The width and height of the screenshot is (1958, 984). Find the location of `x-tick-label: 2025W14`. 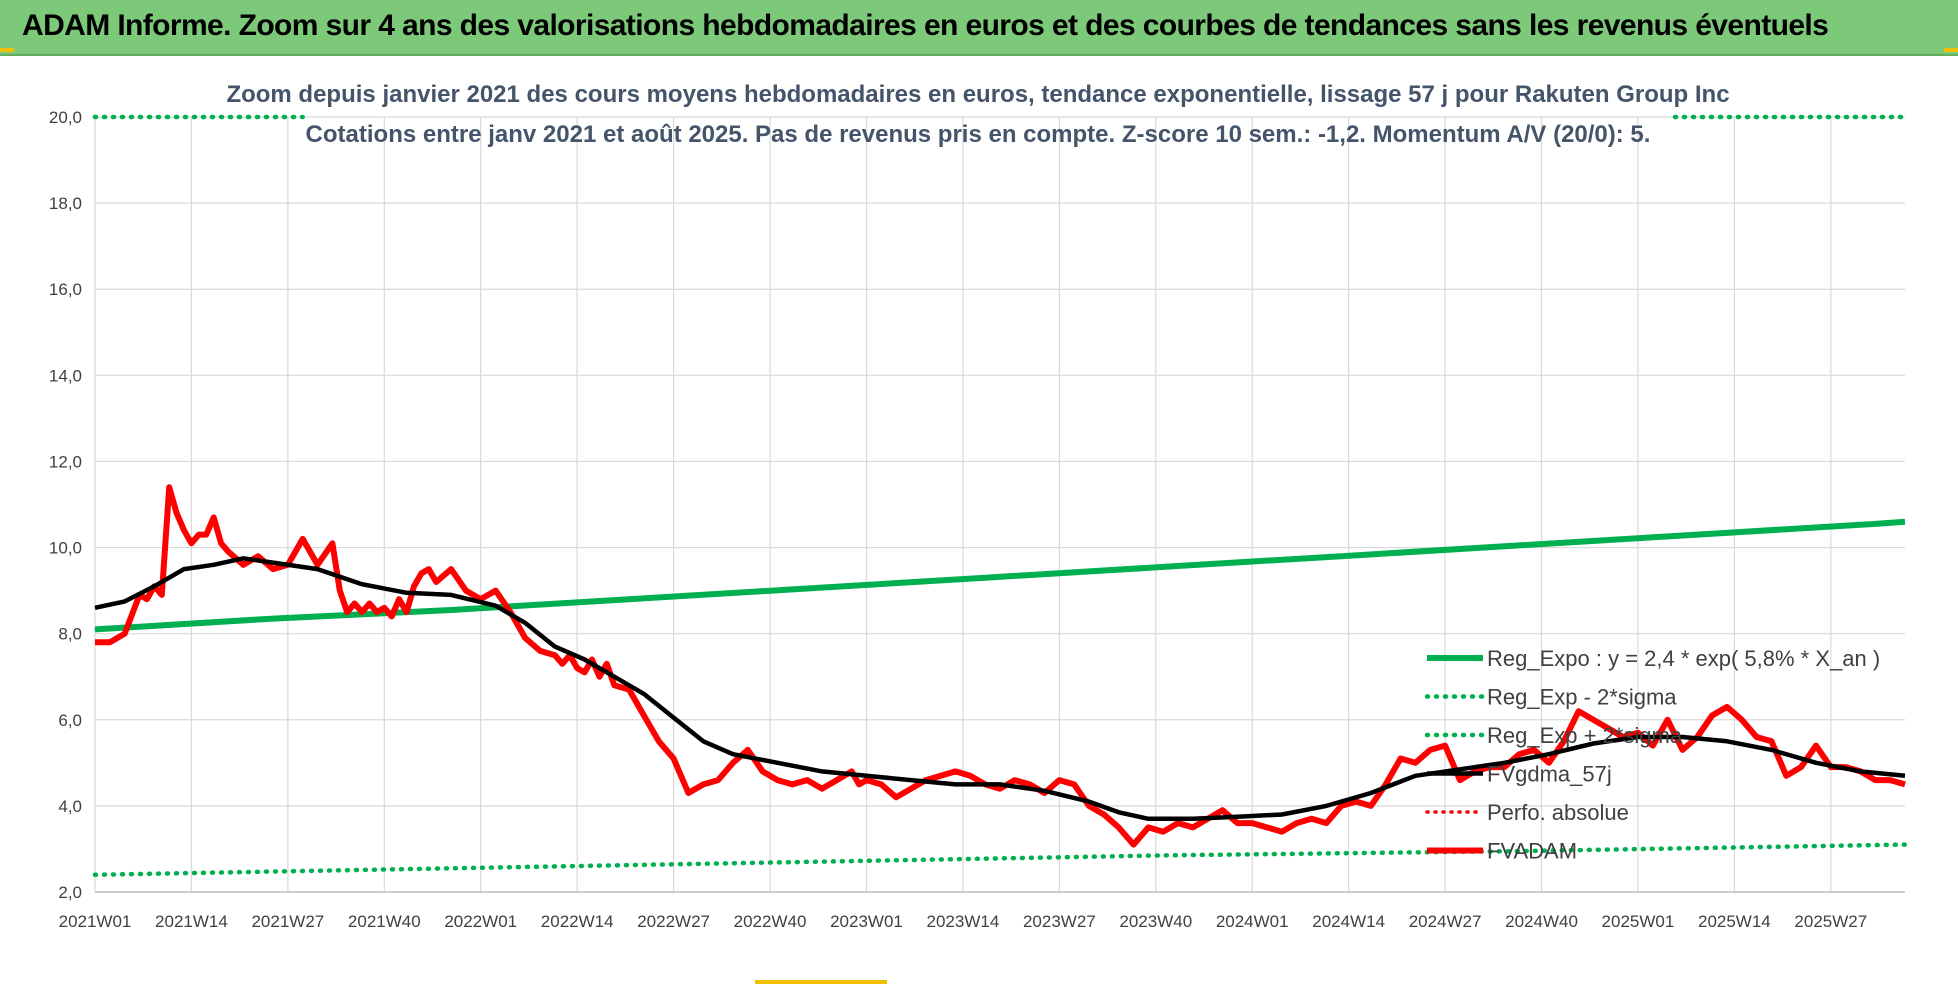

x-tick-label: 2025W14 is located at coordinates (1734, 921).